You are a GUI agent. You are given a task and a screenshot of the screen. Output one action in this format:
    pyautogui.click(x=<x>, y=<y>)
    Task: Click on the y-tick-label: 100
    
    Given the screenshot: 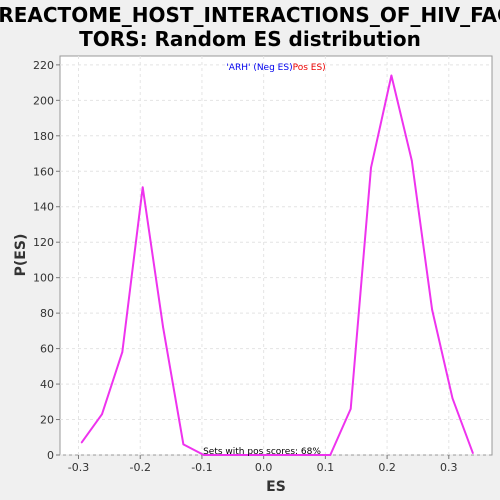 What is the action you would take?
    pyautogui.click(x=43, y=278)
    